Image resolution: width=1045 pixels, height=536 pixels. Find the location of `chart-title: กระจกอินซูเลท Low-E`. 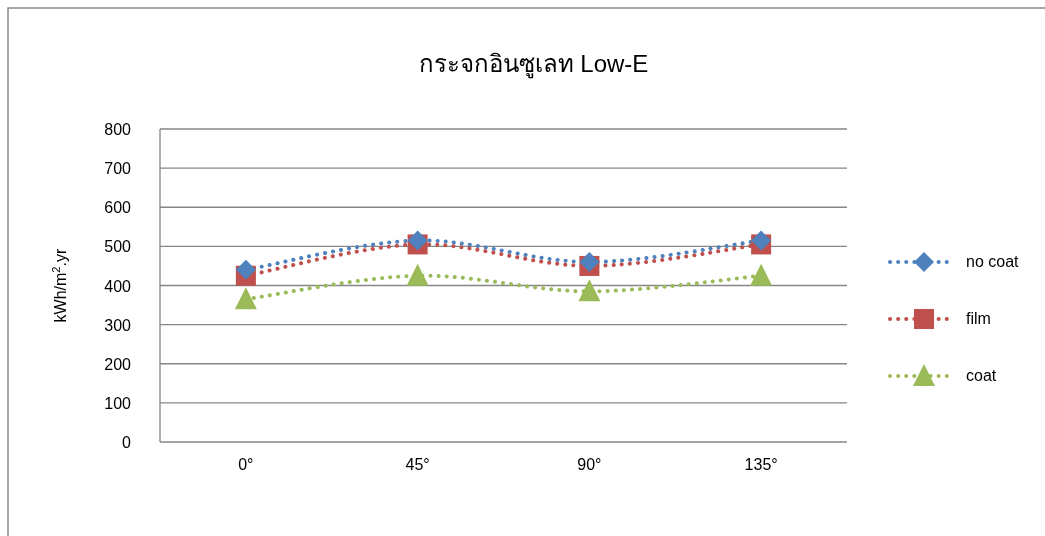

chart-title: กระจกอินซูเลท Low-E is located at coordinates (533, 64).